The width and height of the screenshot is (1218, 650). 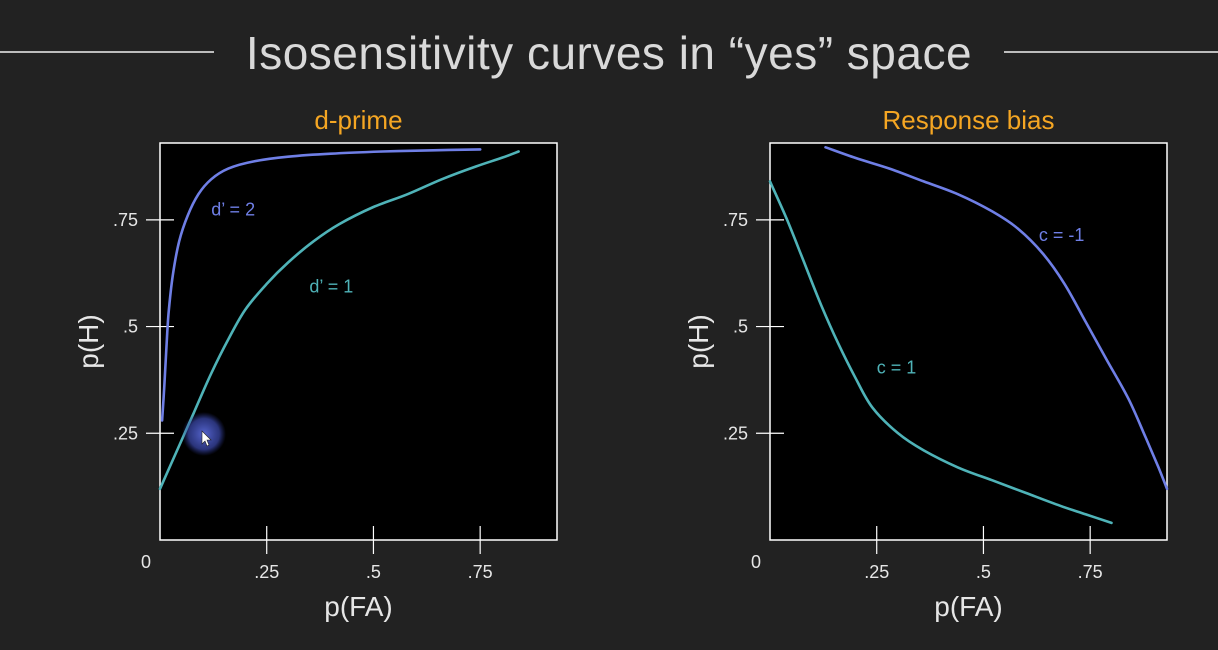 What do you see at coordinates (969, 120) in the screenshot?
I see `chart-title: Response bias` at bounding box center [969, 120].